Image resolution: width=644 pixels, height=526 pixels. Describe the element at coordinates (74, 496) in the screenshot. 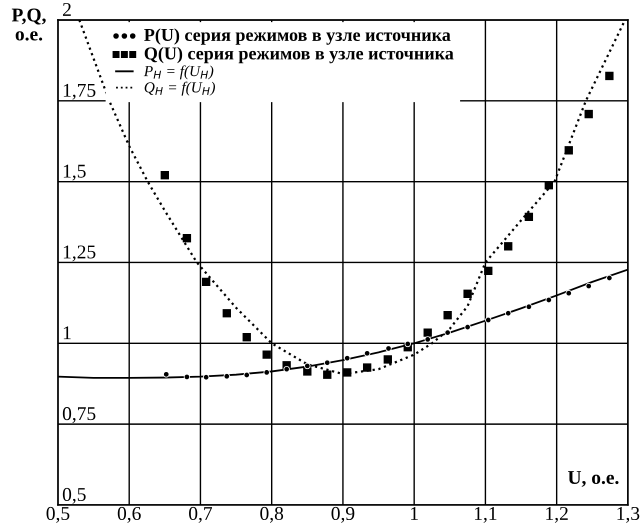

I see `y-tick-label: 0,5` at that location.